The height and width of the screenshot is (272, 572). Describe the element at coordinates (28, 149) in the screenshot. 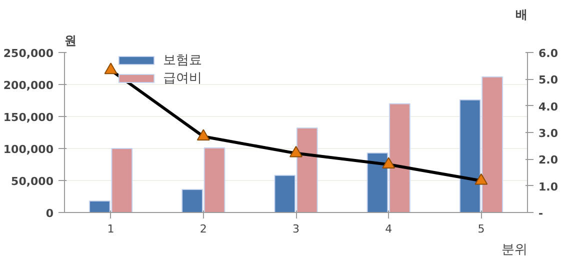

I see `y-tick-label: 100,000` at that location.